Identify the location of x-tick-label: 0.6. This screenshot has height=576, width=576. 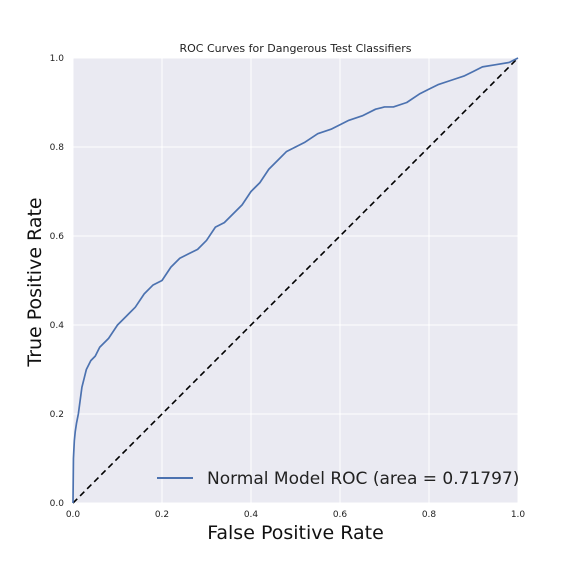
(340, 515).